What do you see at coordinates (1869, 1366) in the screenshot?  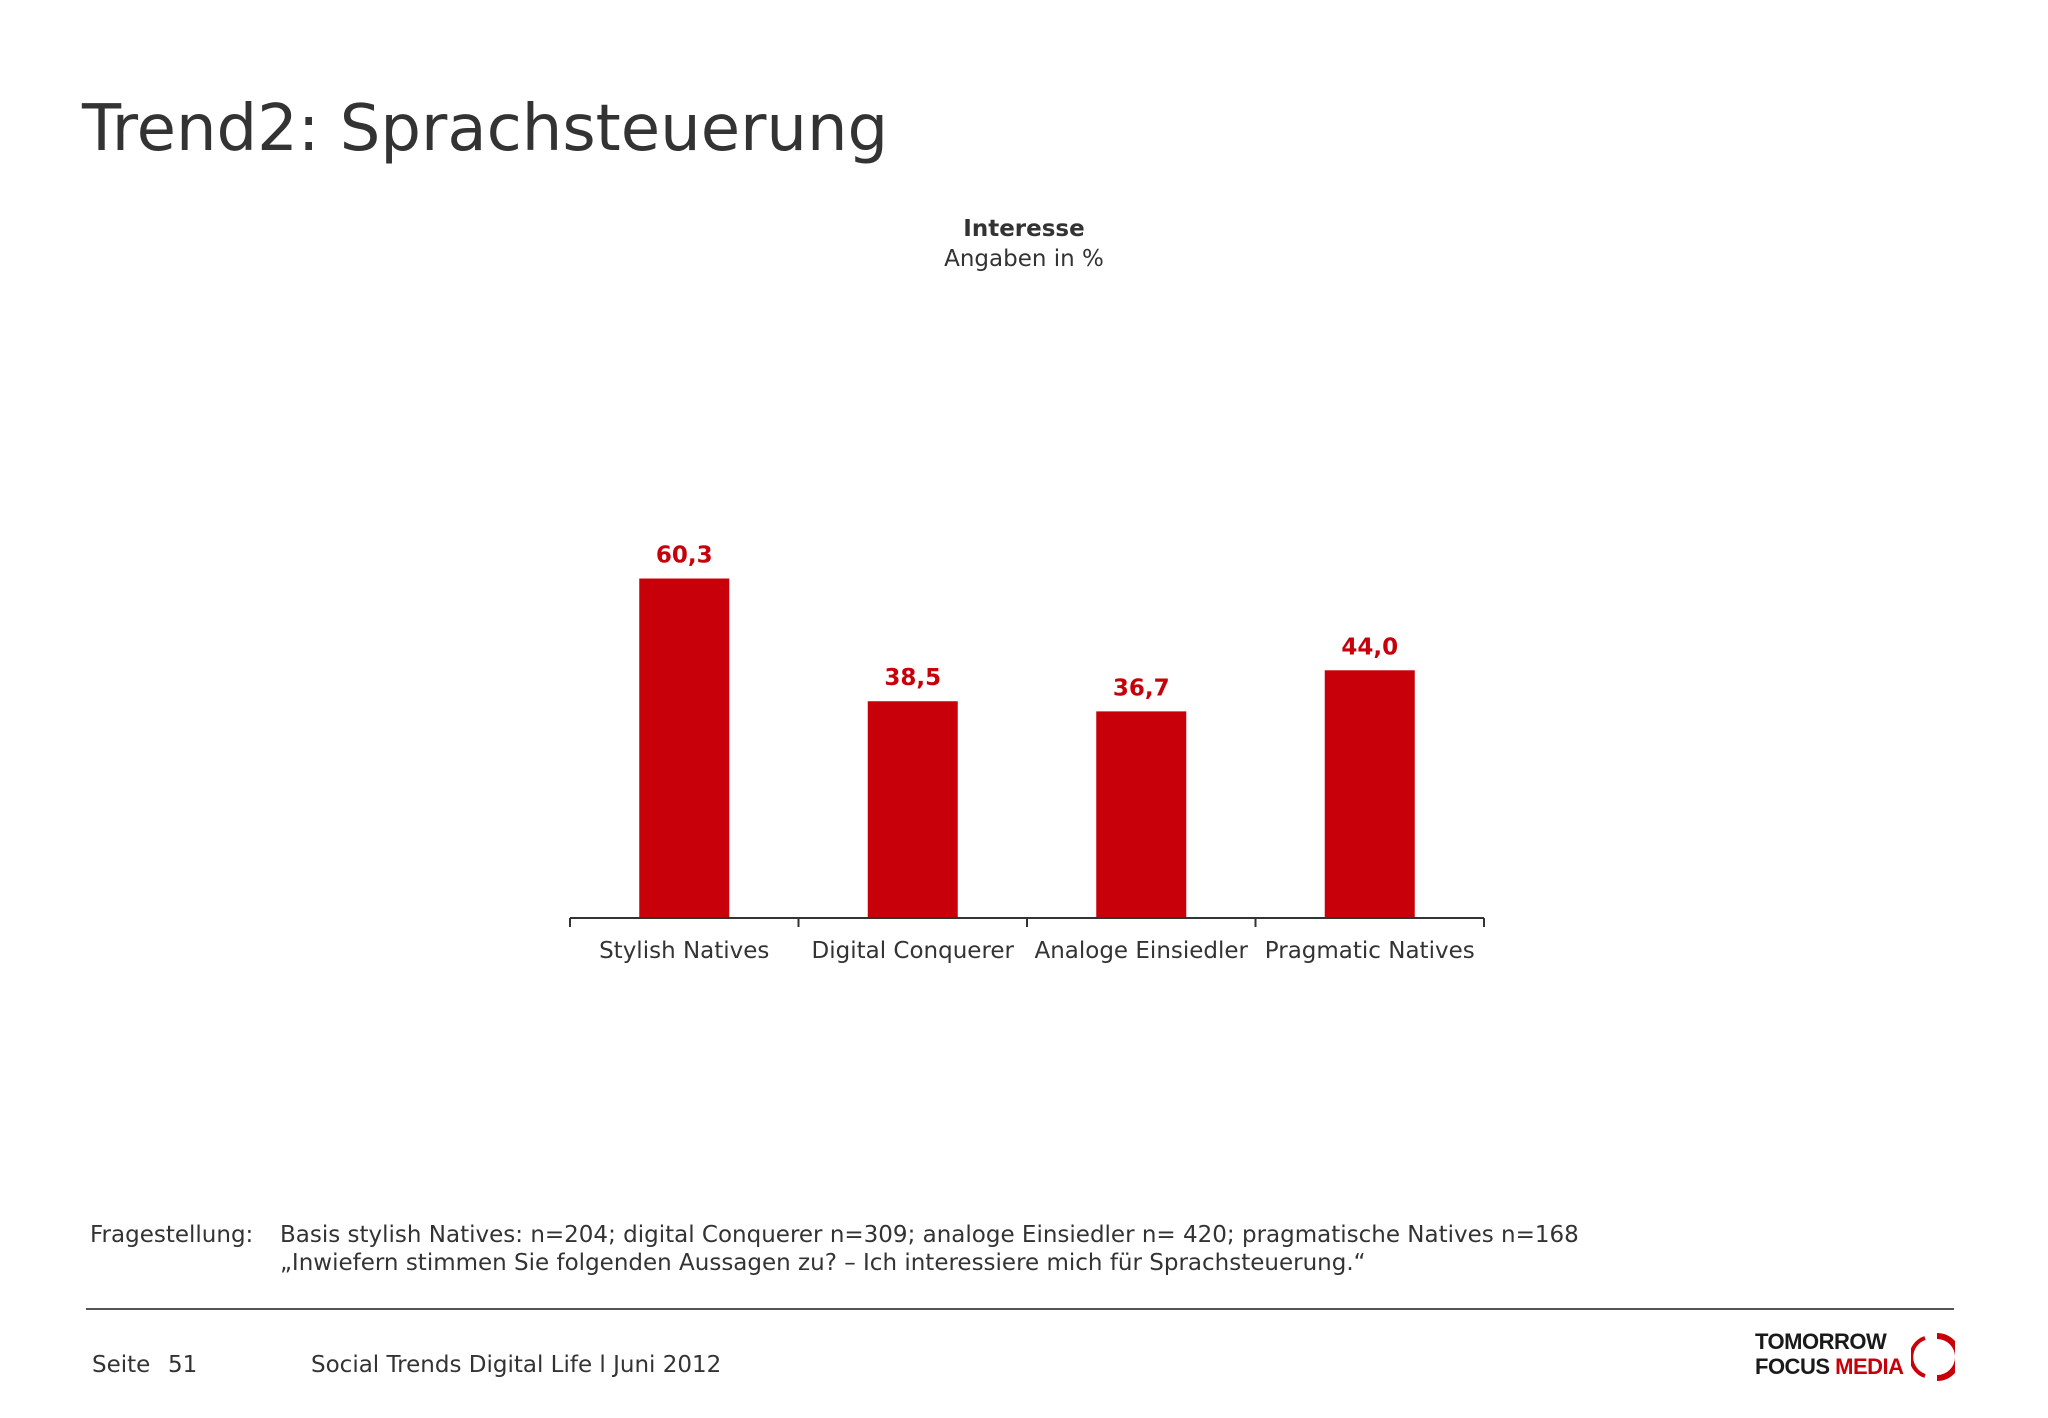 I see `logo-word-media: MEDIA` at bounding box center [1869, 1366].